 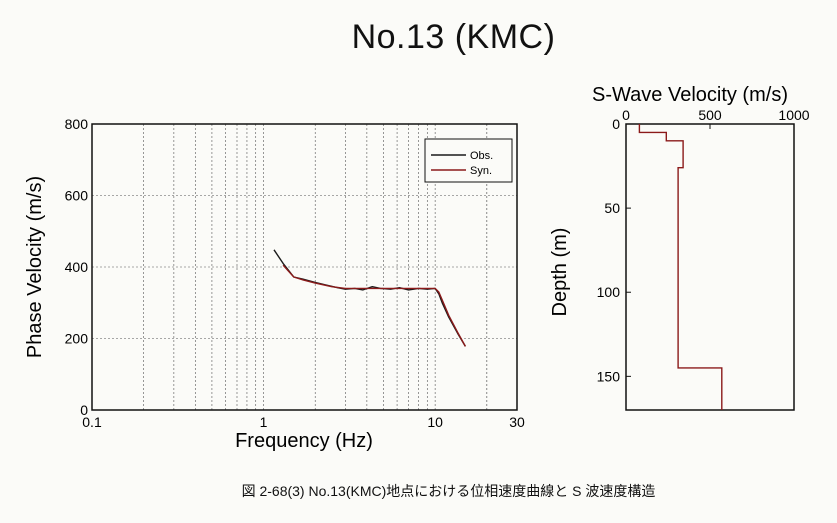 I want to click on series-lines, so click(x=370, y=298).